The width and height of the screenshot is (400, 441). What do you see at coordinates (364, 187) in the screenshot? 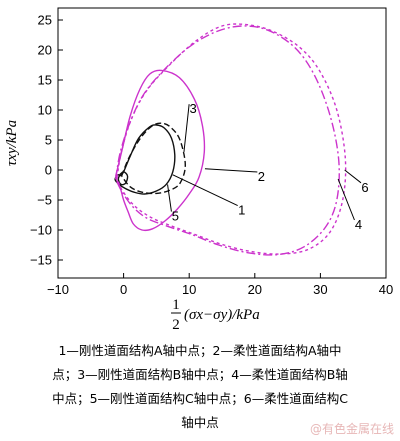
I see `series-callout-label: 6` at bounding box center [364, 187].